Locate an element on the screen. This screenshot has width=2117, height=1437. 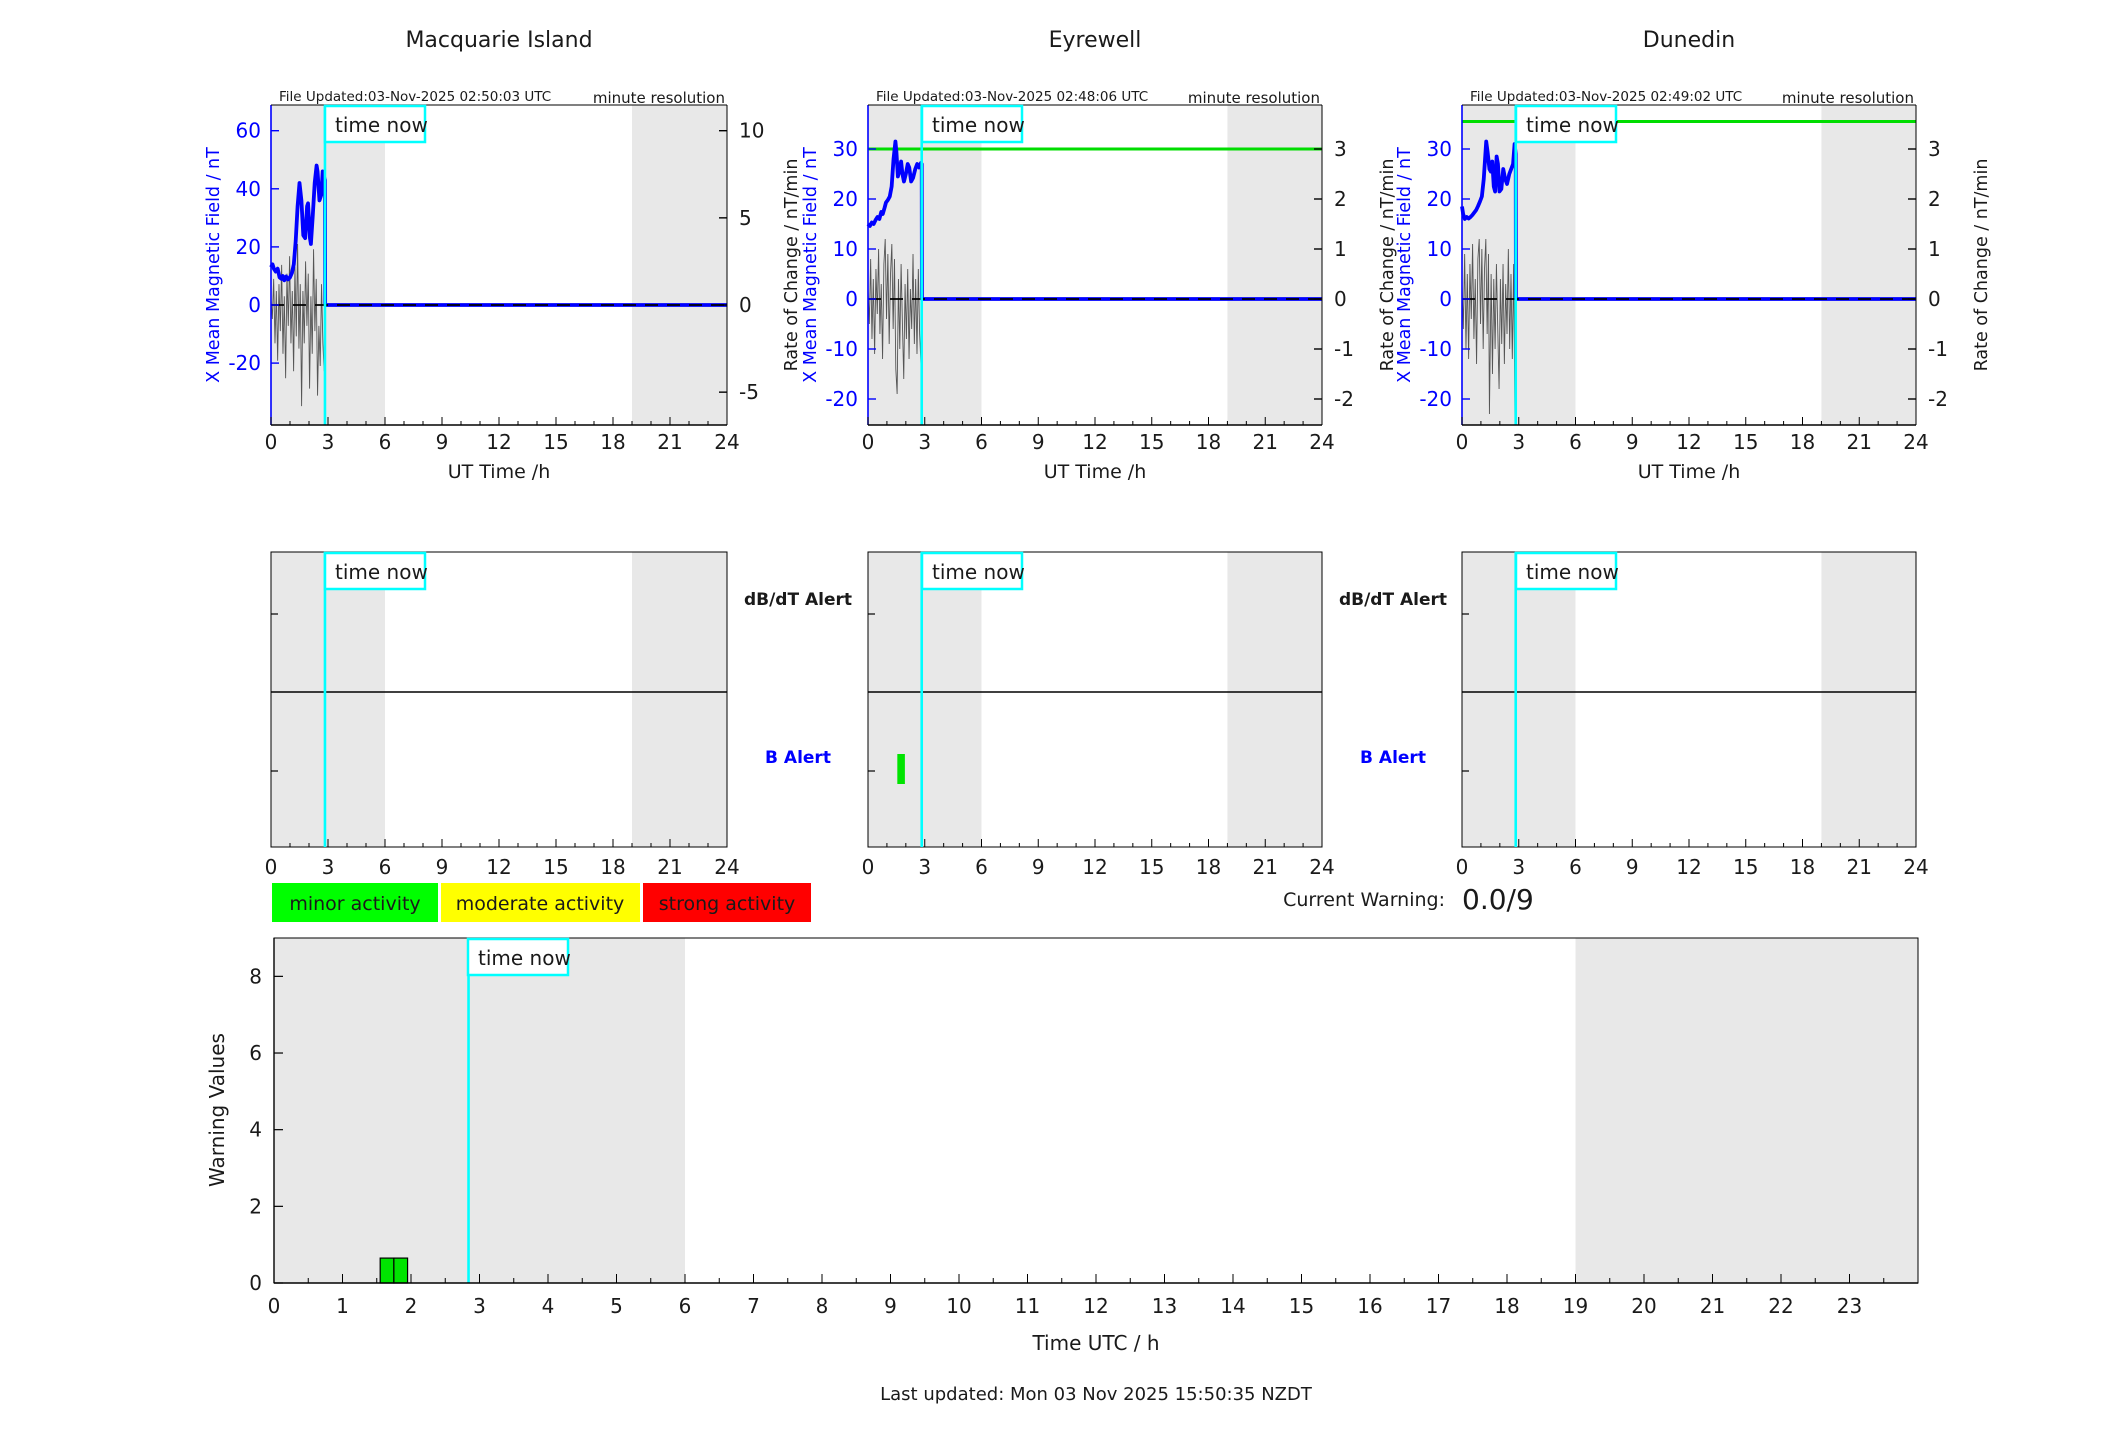
warning-values-axis-label: Warning Values is located at coordinates (217, 1110).